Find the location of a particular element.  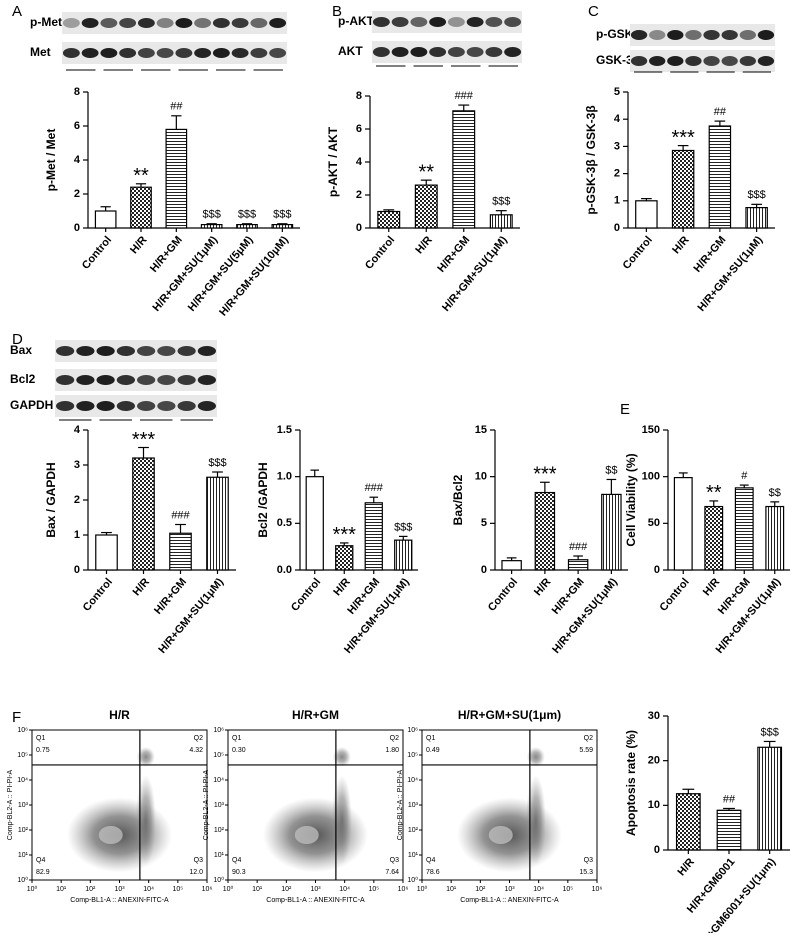

quadrant-name: Q2 is located at coordinates (588, 738).